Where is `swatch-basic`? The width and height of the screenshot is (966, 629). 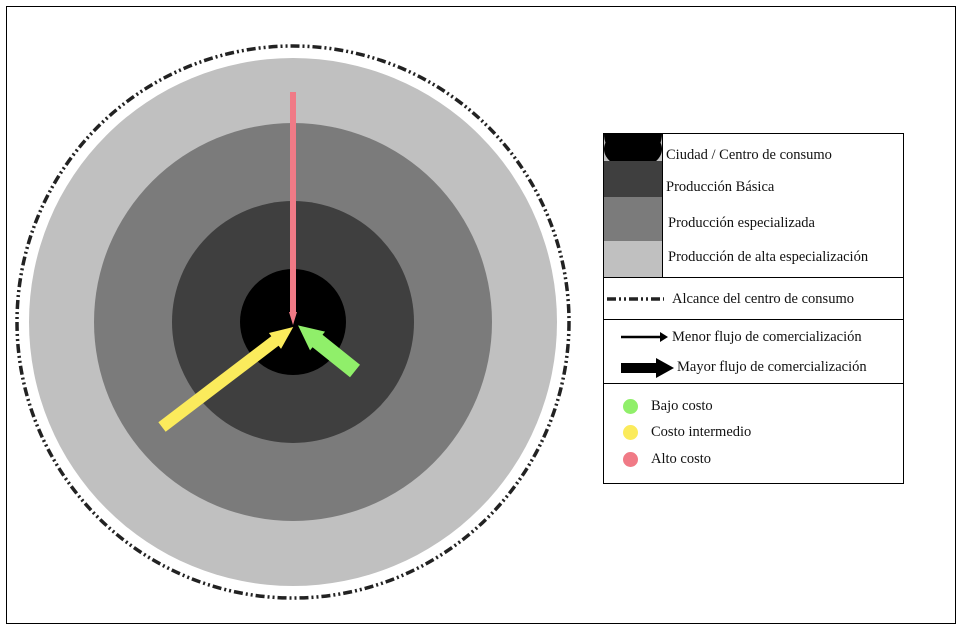 swatch-basic is located at coordinates (633, 179).